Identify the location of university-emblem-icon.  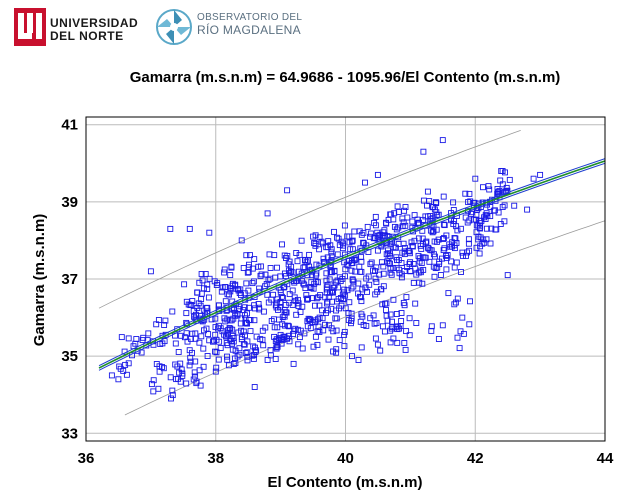
(30, 27).